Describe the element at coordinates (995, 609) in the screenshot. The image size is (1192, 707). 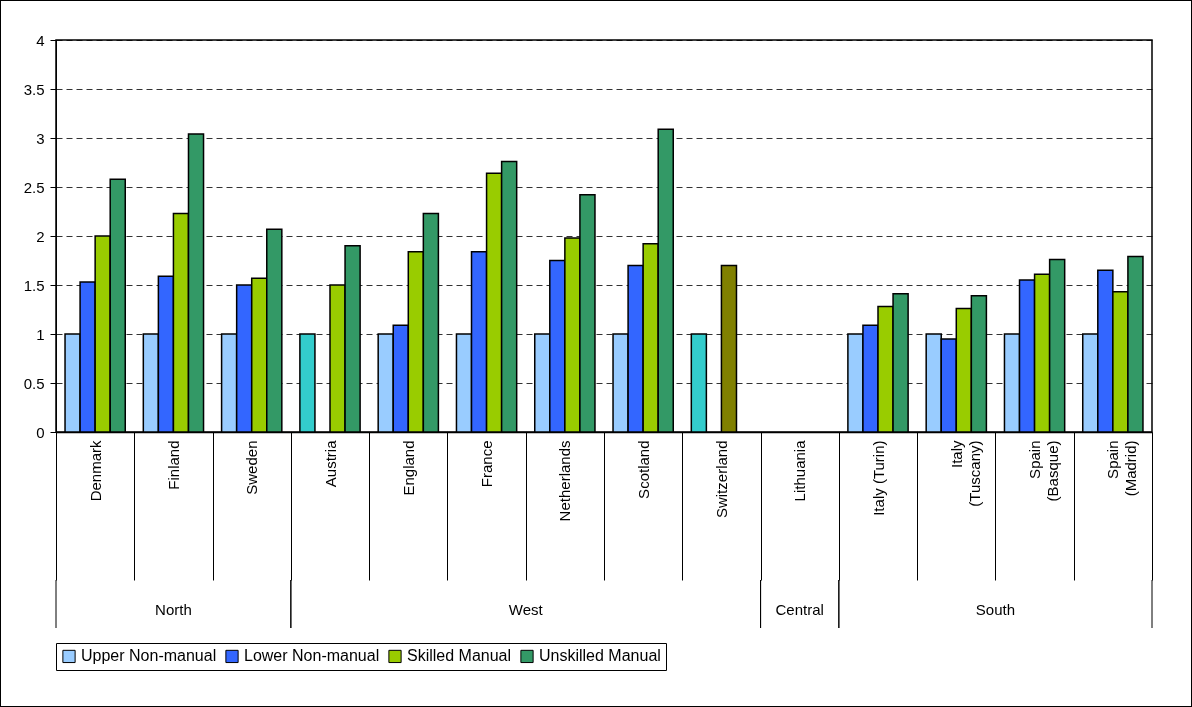
I see `text: South` at that location.